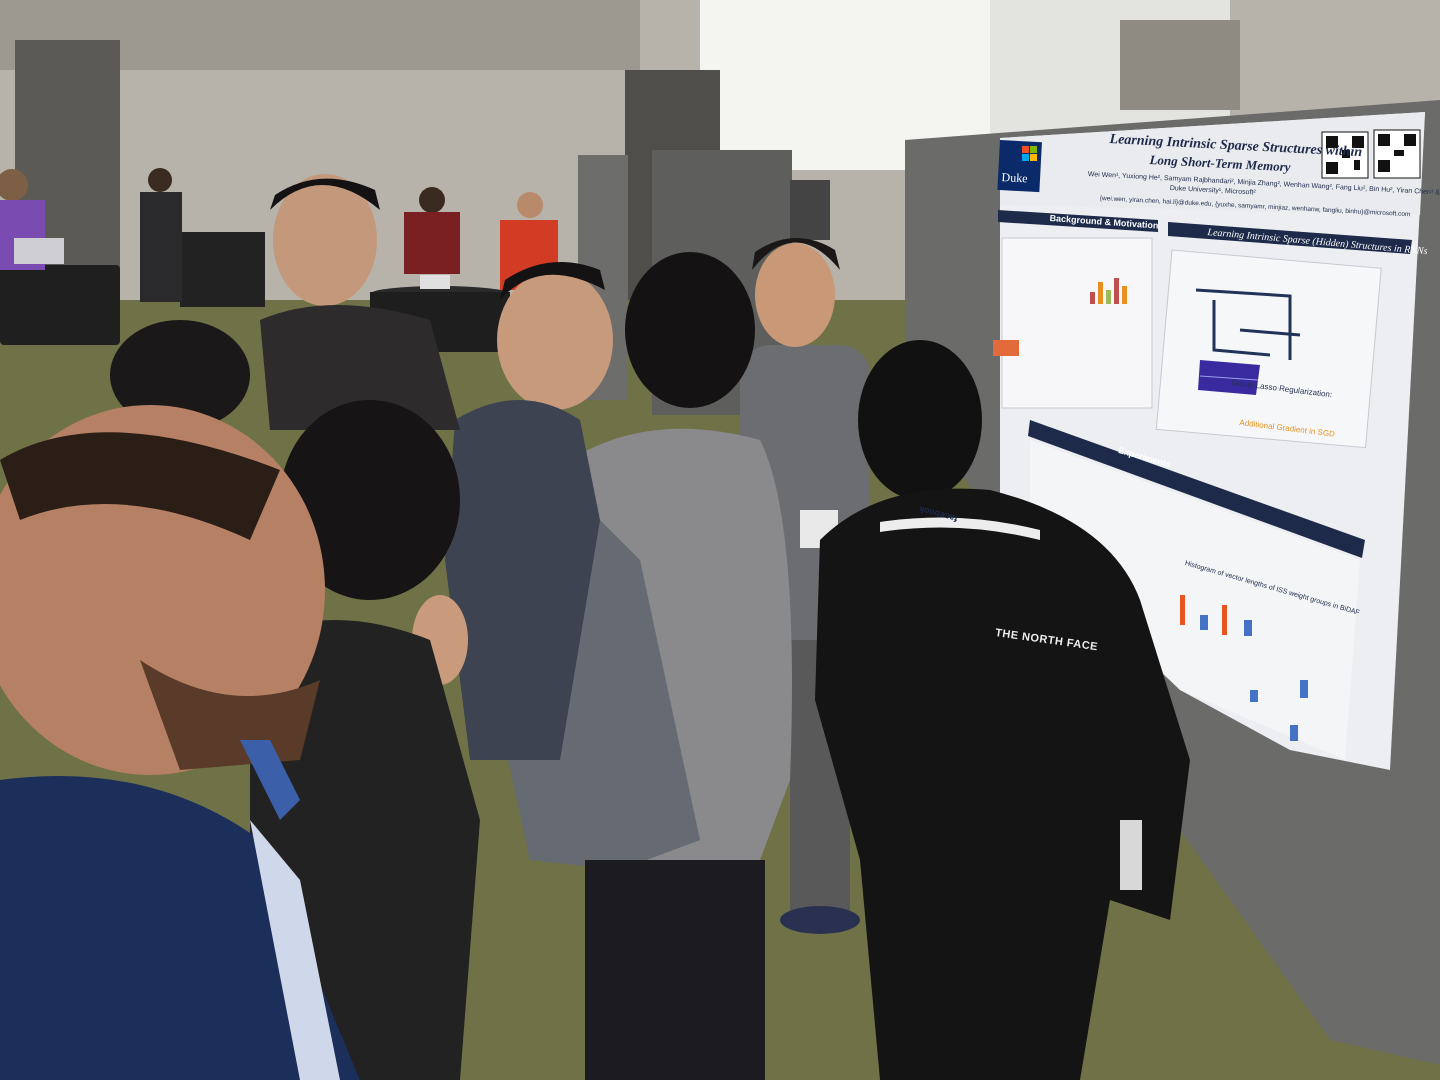 The image size is (1440, 1080). I want to click on person-tall-glasses, so click(360, 302).